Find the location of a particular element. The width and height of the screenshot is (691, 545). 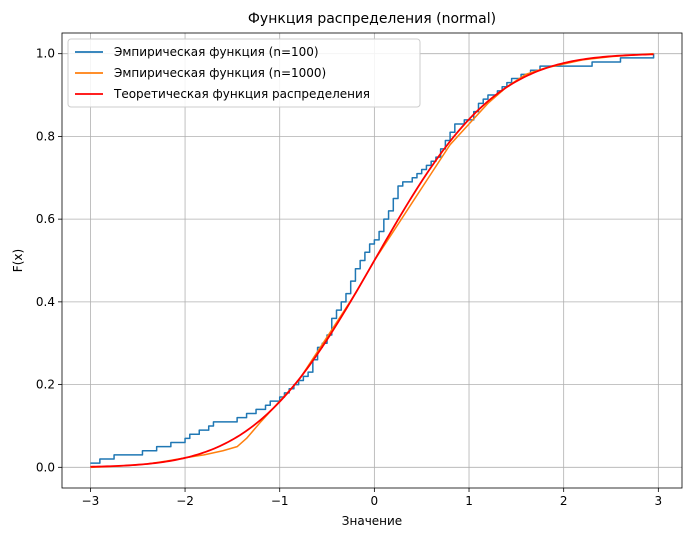

legend-entry: Эмпирическая функция (n=100) is located at coordinates (216, 52).